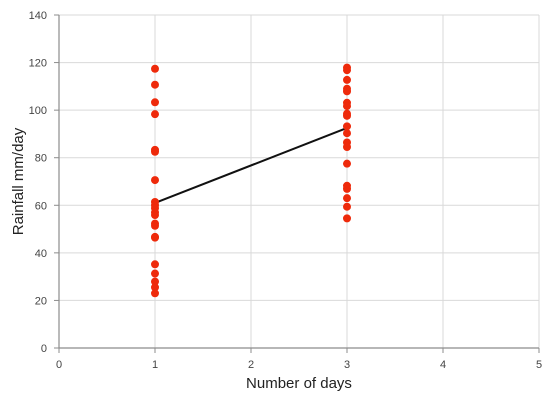 The height and width of the screenshot is (401, 550). I want to click on x-tick-label: 1, so click(155, 365).